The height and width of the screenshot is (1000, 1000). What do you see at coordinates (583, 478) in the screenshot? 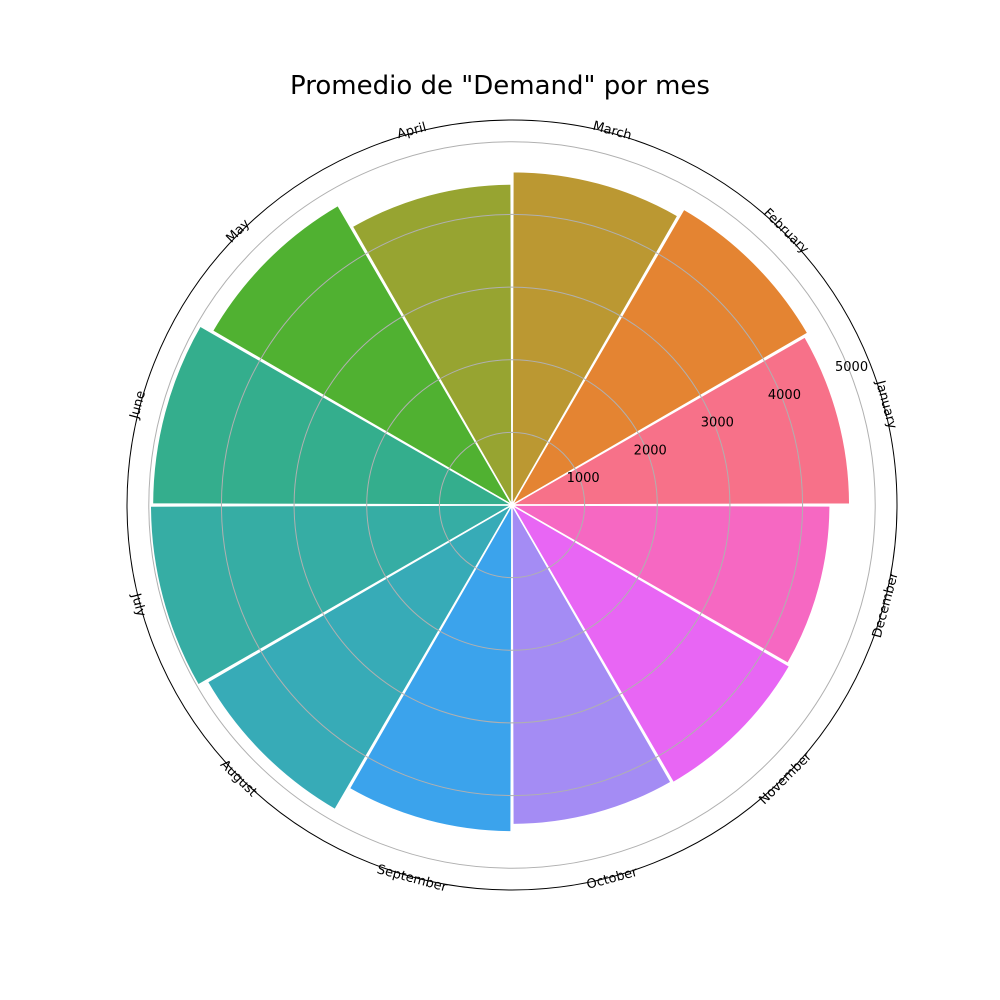
I see `radial-tick-label: 1000` at bounding box center [583, 478].